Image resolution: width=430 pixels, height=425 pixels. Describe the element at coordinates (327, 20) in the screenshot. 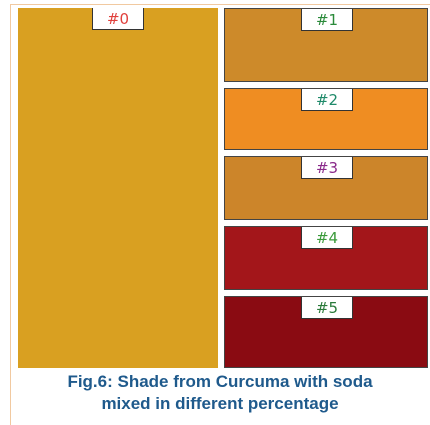

I see `swatch-label: #1` at that location.